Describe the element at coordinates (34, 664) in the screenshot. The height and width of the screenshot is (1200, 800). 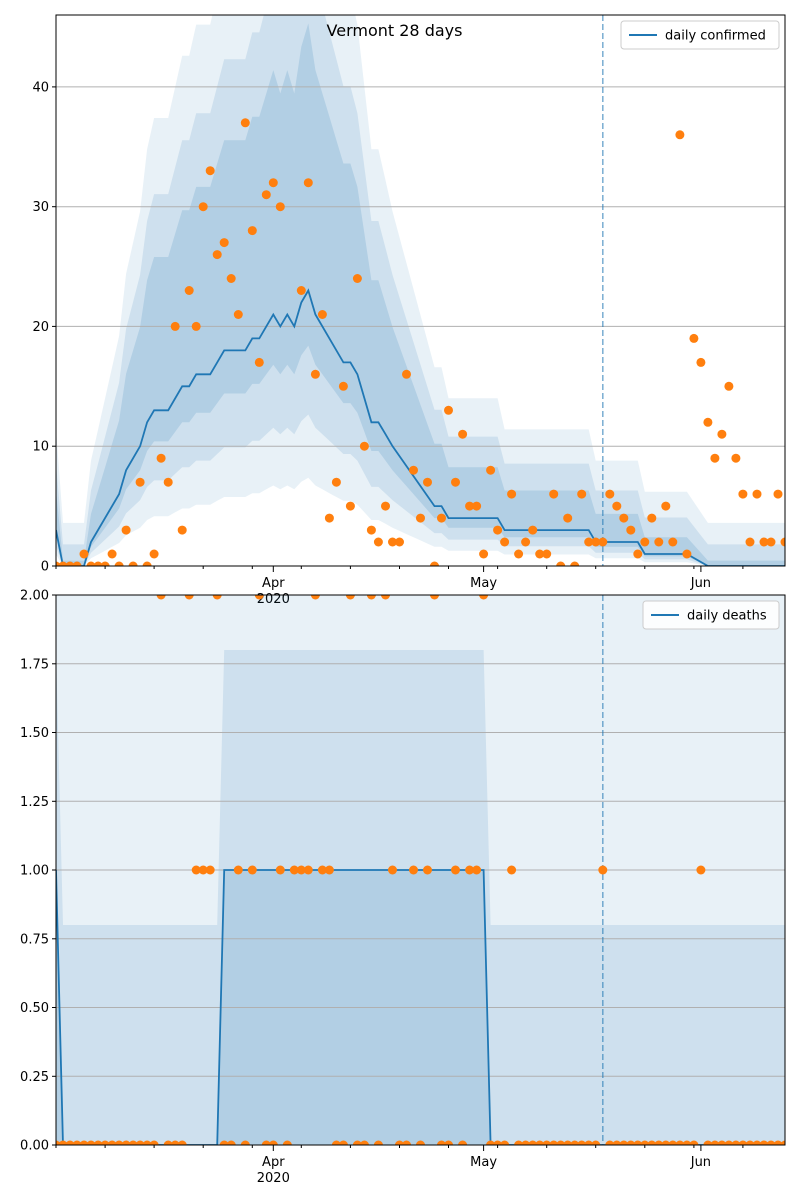
I see `y-tick-label: 1.75` at that location.